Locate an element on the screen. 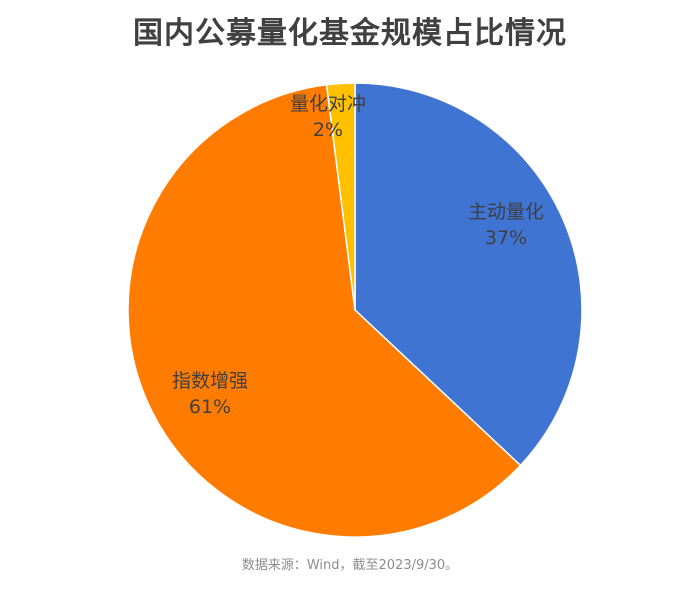 This screenshot has width=700, height=593. slice-value-label: 2% is located at coordinates (328, 130).